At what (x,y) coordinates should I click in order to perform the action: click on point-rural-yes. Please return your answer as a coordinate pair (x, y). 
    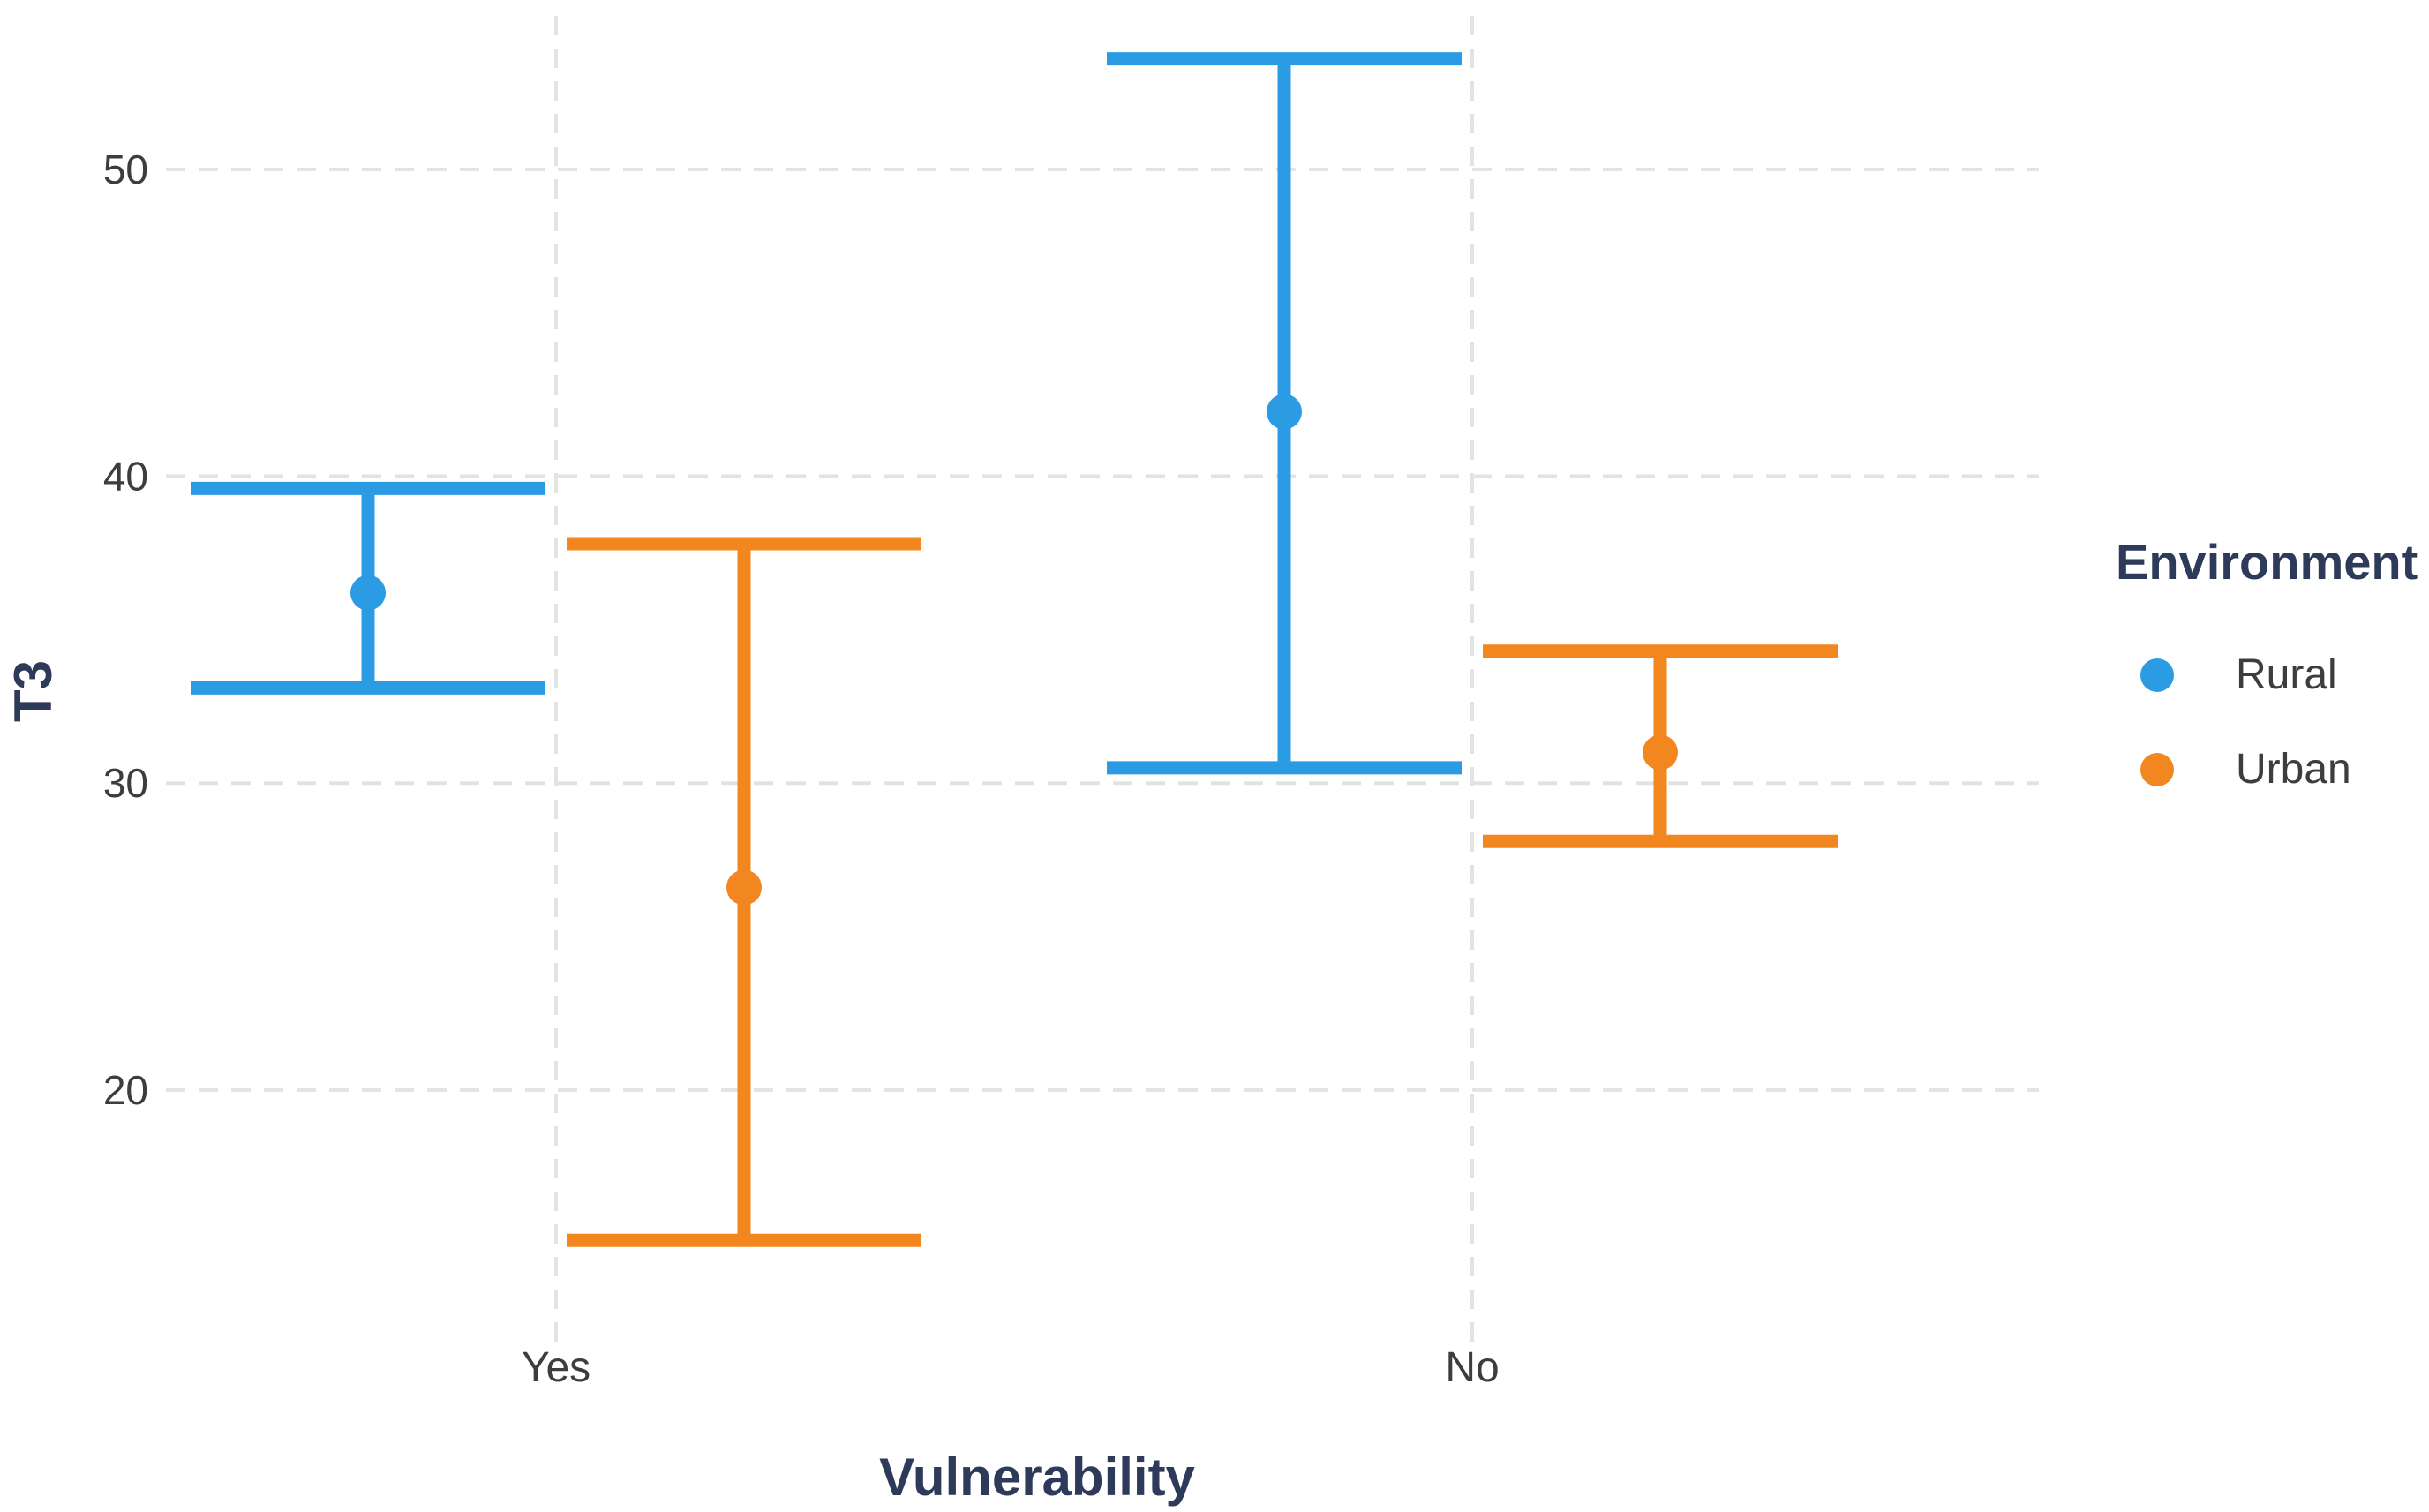
    Looking at the image, I should click on (368, 593).